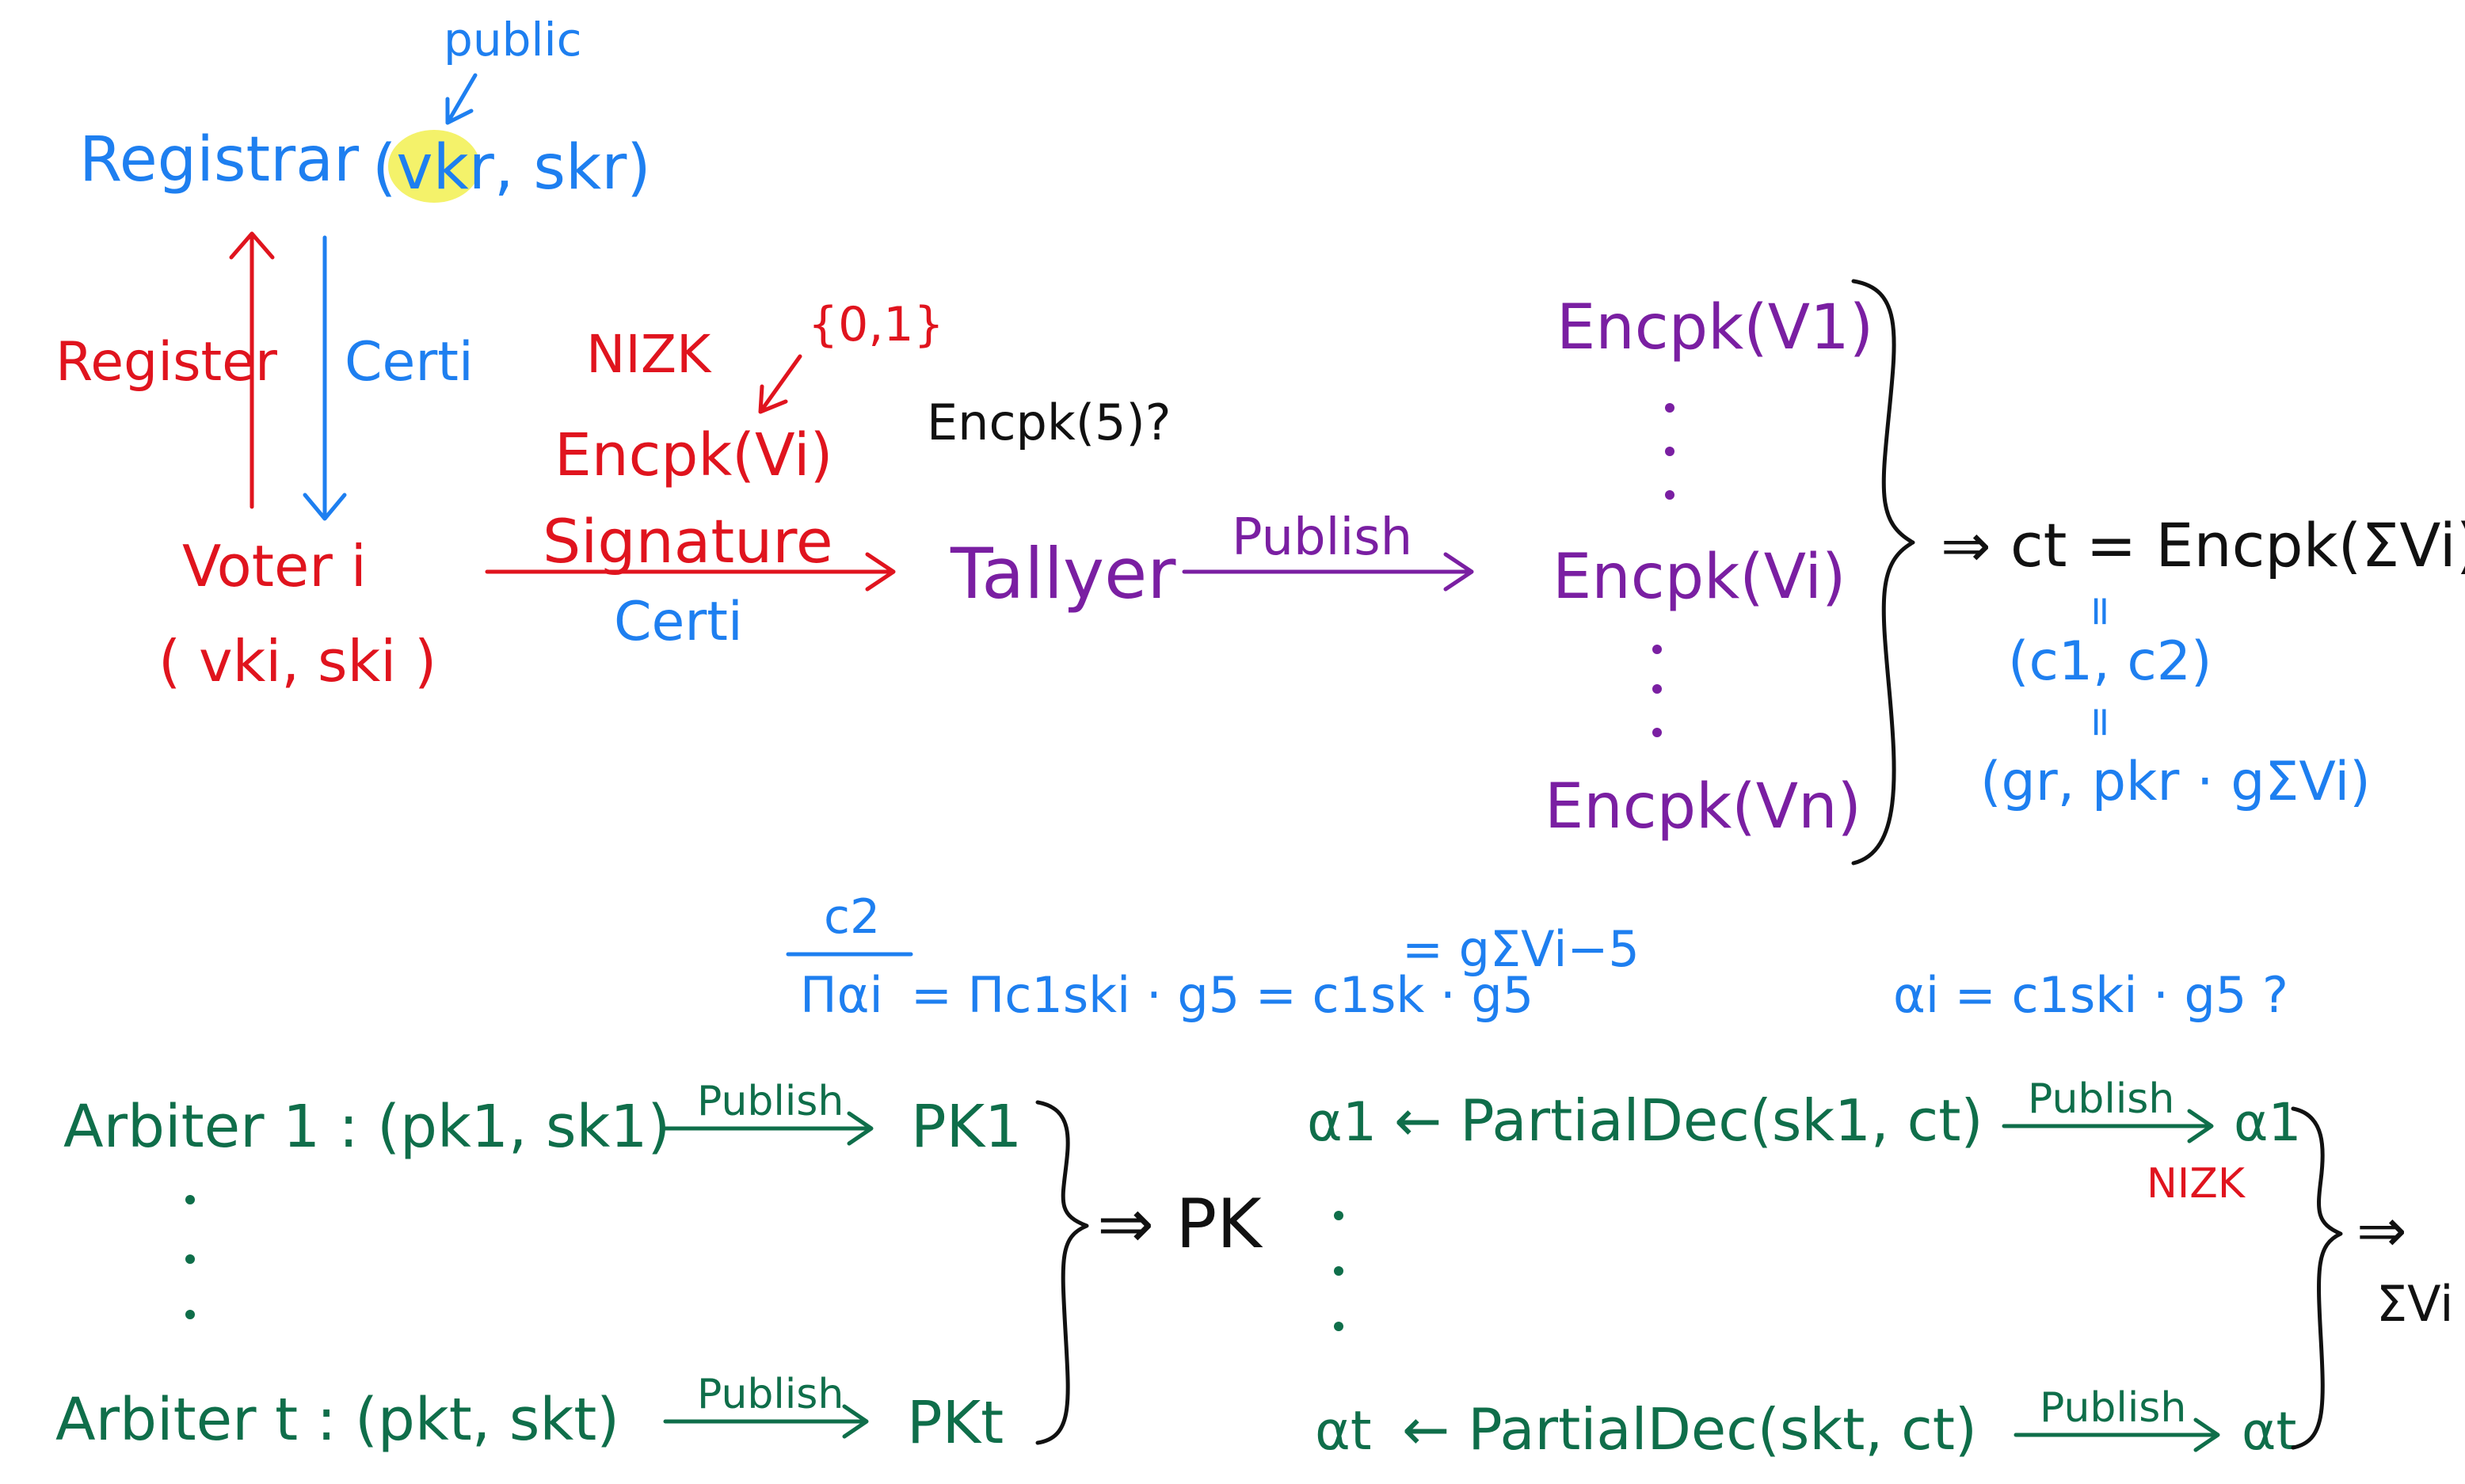 The width and height of the screenshot is (2465, 1484). What do you see at coordinates (841, 995) in the screenshot?
I see `fraction-denominator: Παi` at bounding box center [841, 995].